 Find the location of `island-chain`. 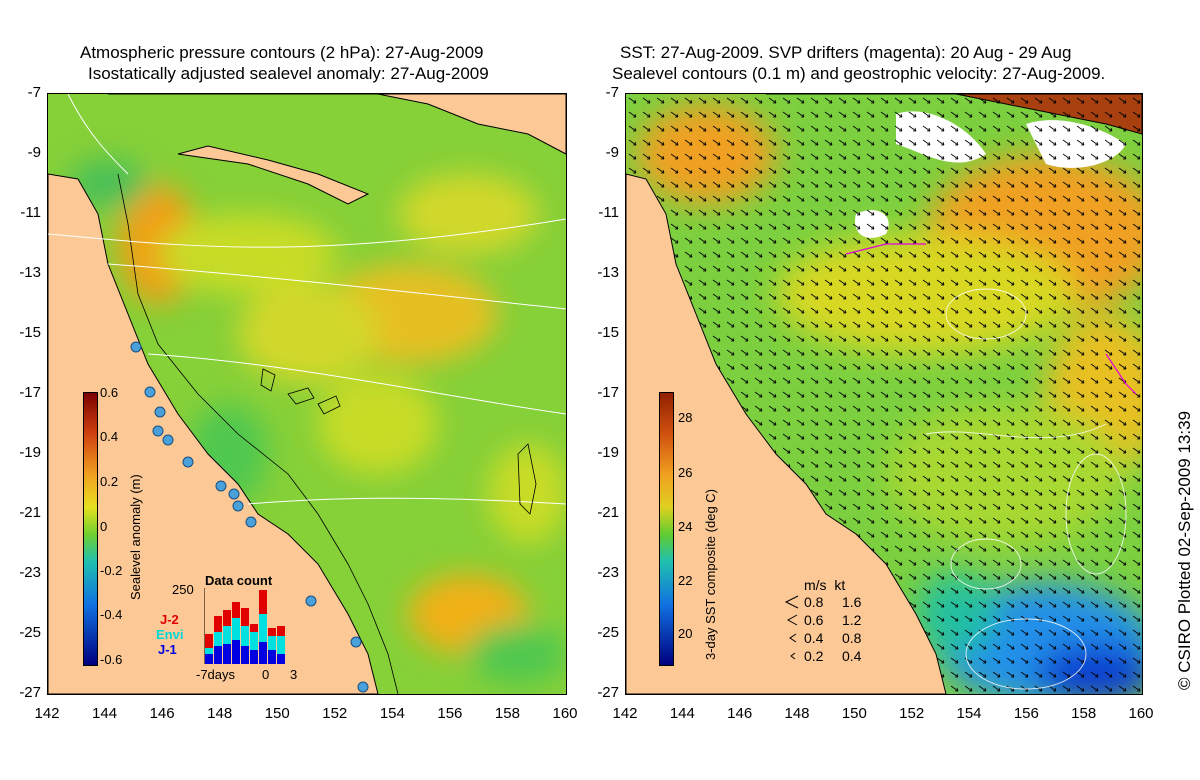

island-chain is located at coordinates (273, 175).